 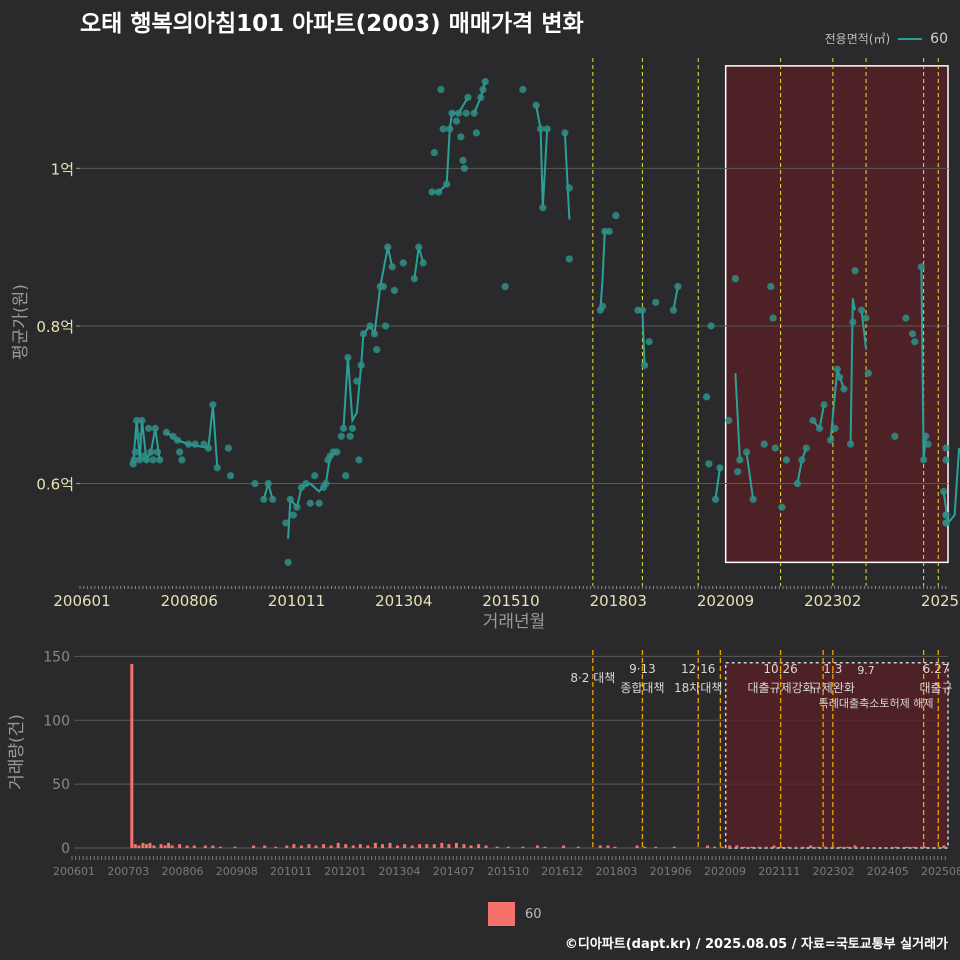 What do you see at coordinates (403, 601) in the screenshot?
I see `x-tick-label: 201304` at bounding box center [403, 601].